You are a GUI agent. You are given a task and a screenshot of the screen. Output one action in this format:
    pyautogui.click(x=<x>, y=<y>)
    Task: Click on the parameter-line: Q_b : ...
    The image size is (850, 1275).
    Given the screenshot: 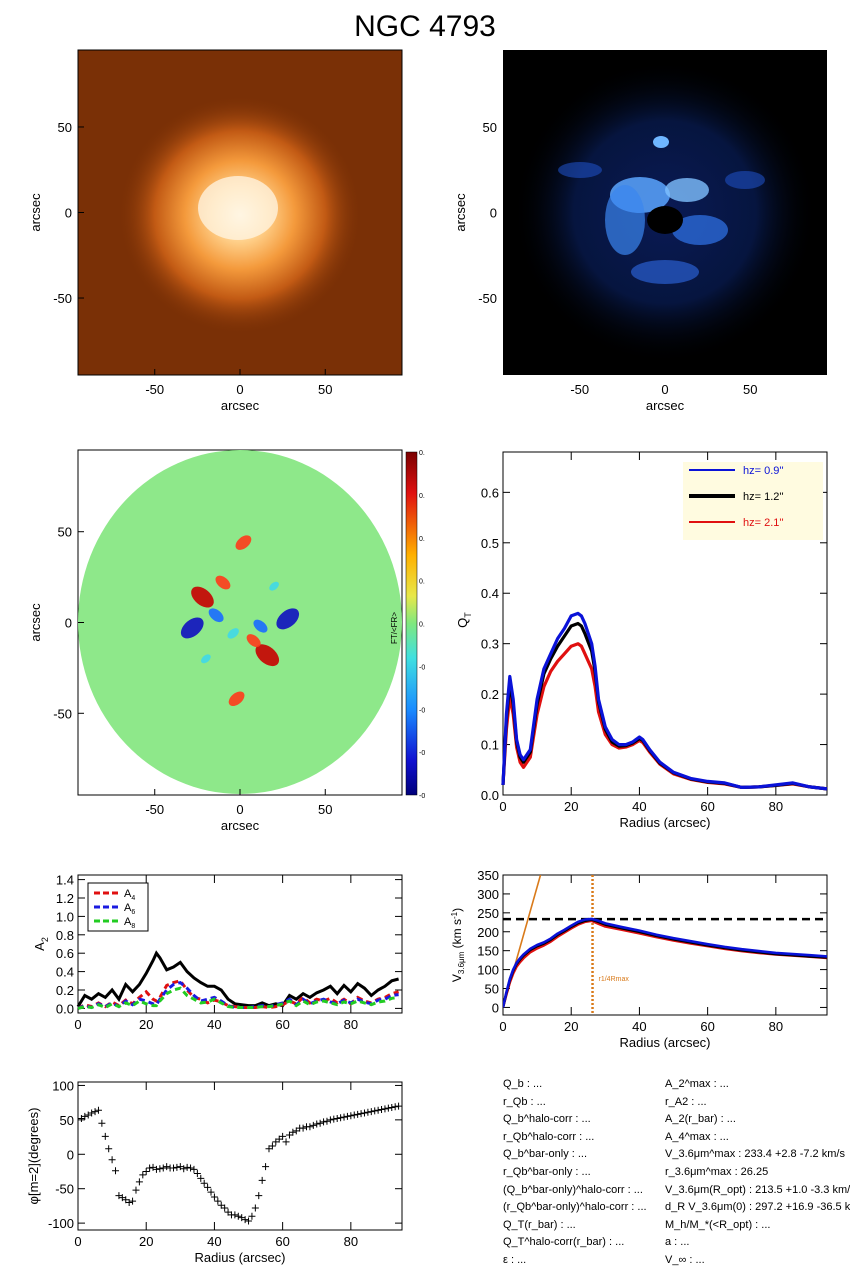 What is the action you would take?
    pyautogui.click(x=523, y=1084)
    